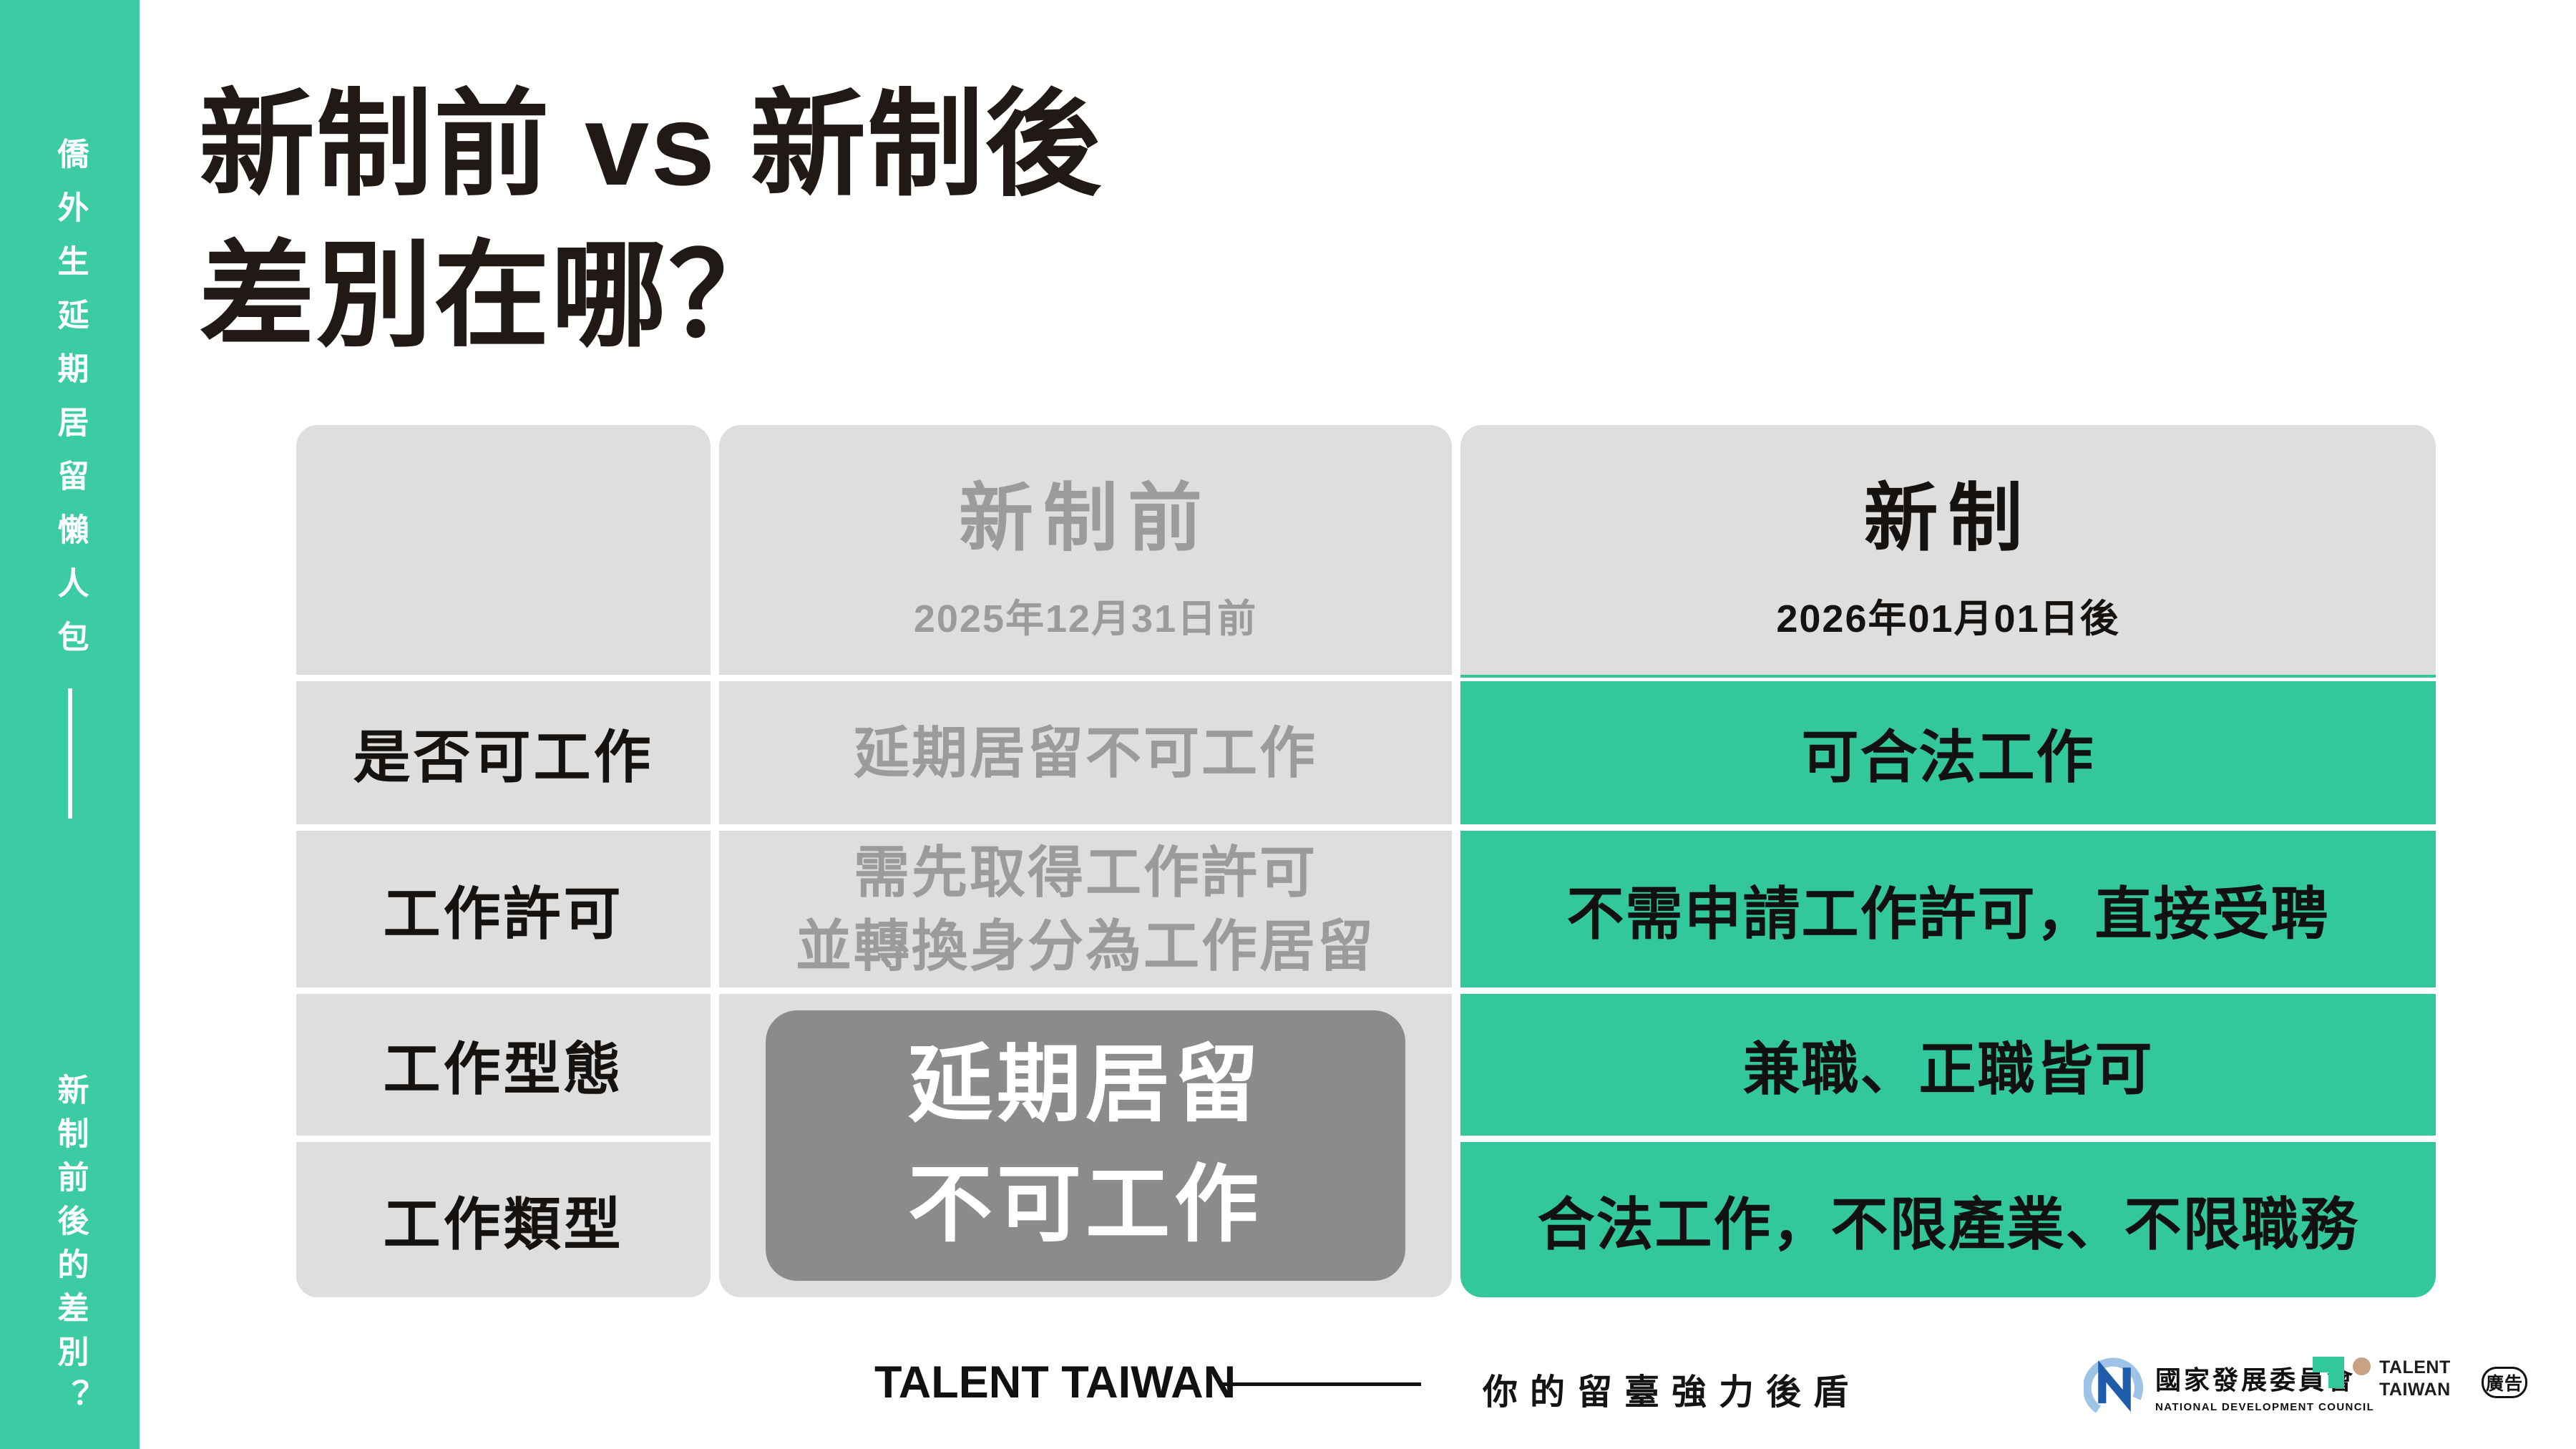  I want to click on talent-taiwan-mark-icon, so click(2328, 1372).